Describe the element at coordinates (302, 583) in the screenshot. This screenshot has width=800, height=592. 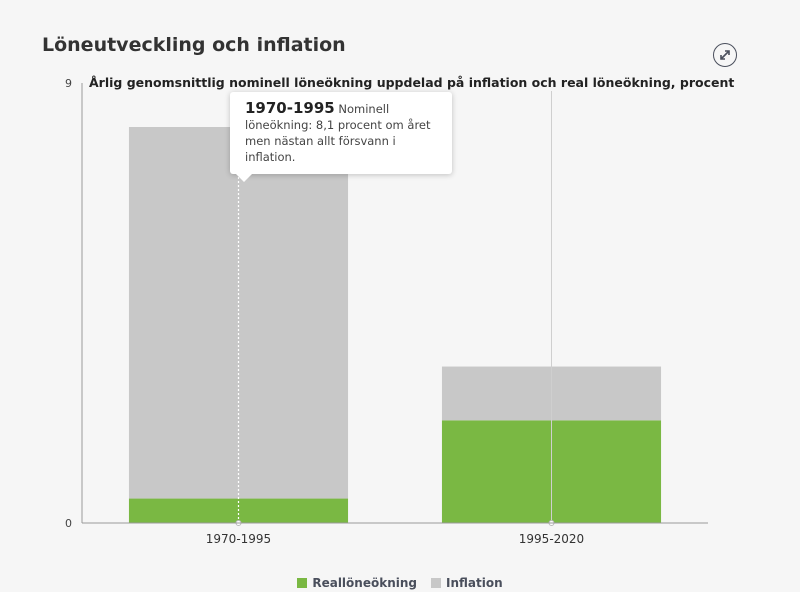
I see `legend-swatch-real` at that location.